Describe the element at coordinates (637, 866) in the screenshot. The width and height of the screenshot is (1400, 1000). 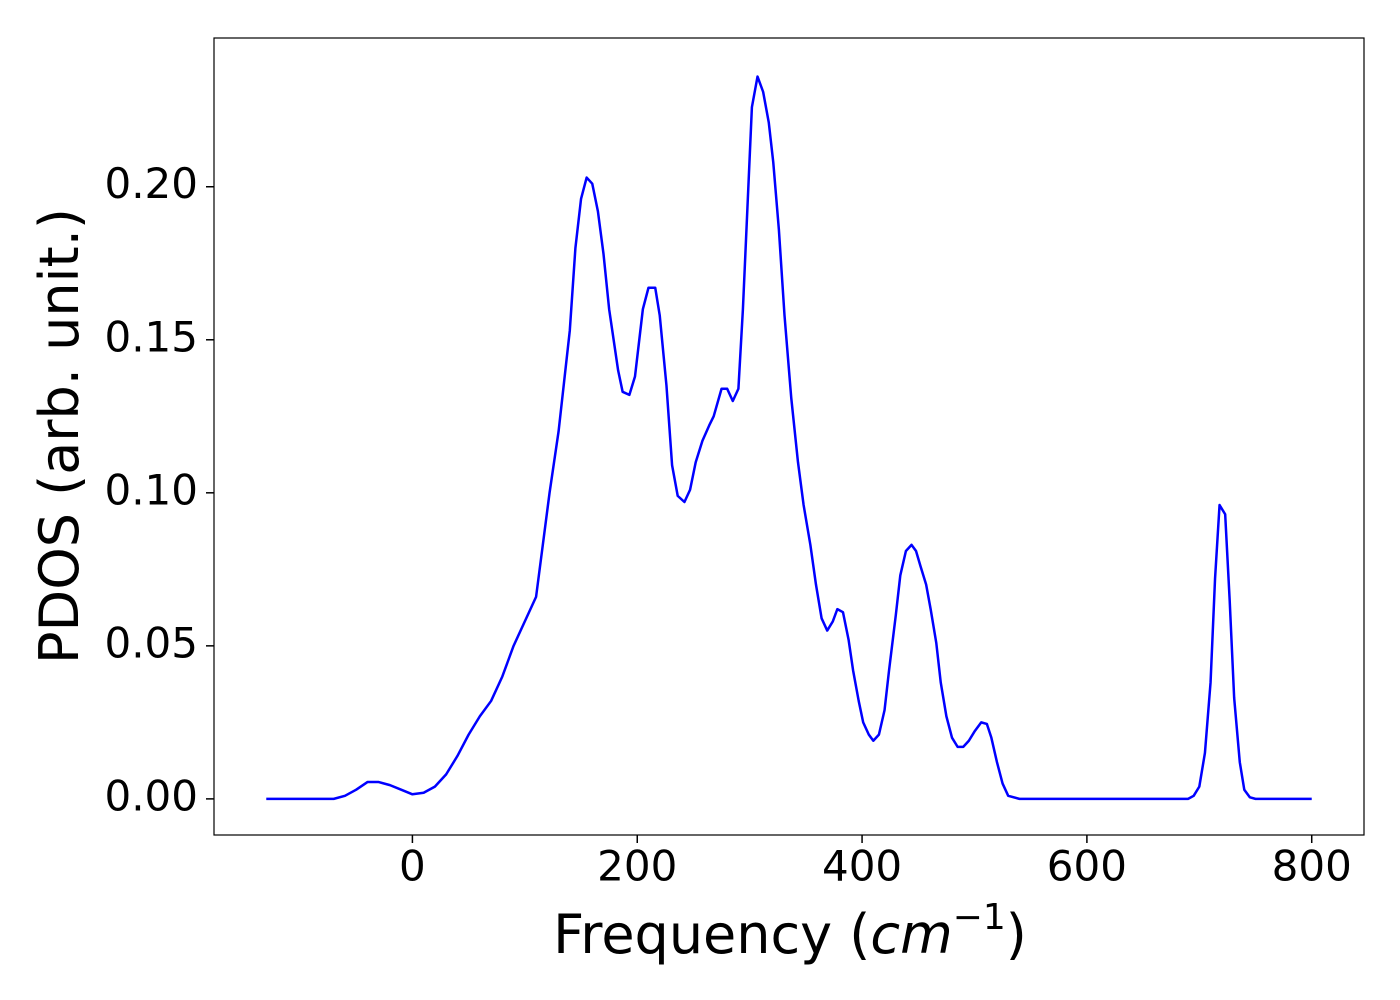
I see `x-tick-label: 200` at that location.